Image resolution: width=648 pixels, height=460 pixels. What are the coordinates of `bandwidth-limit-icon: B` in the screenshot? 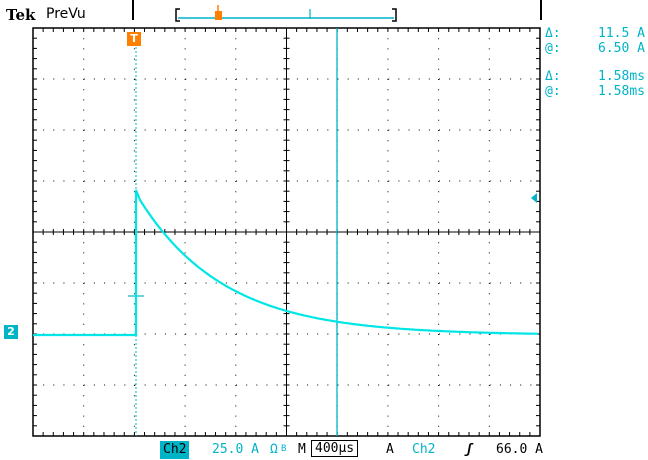 It's located at (284, 449).